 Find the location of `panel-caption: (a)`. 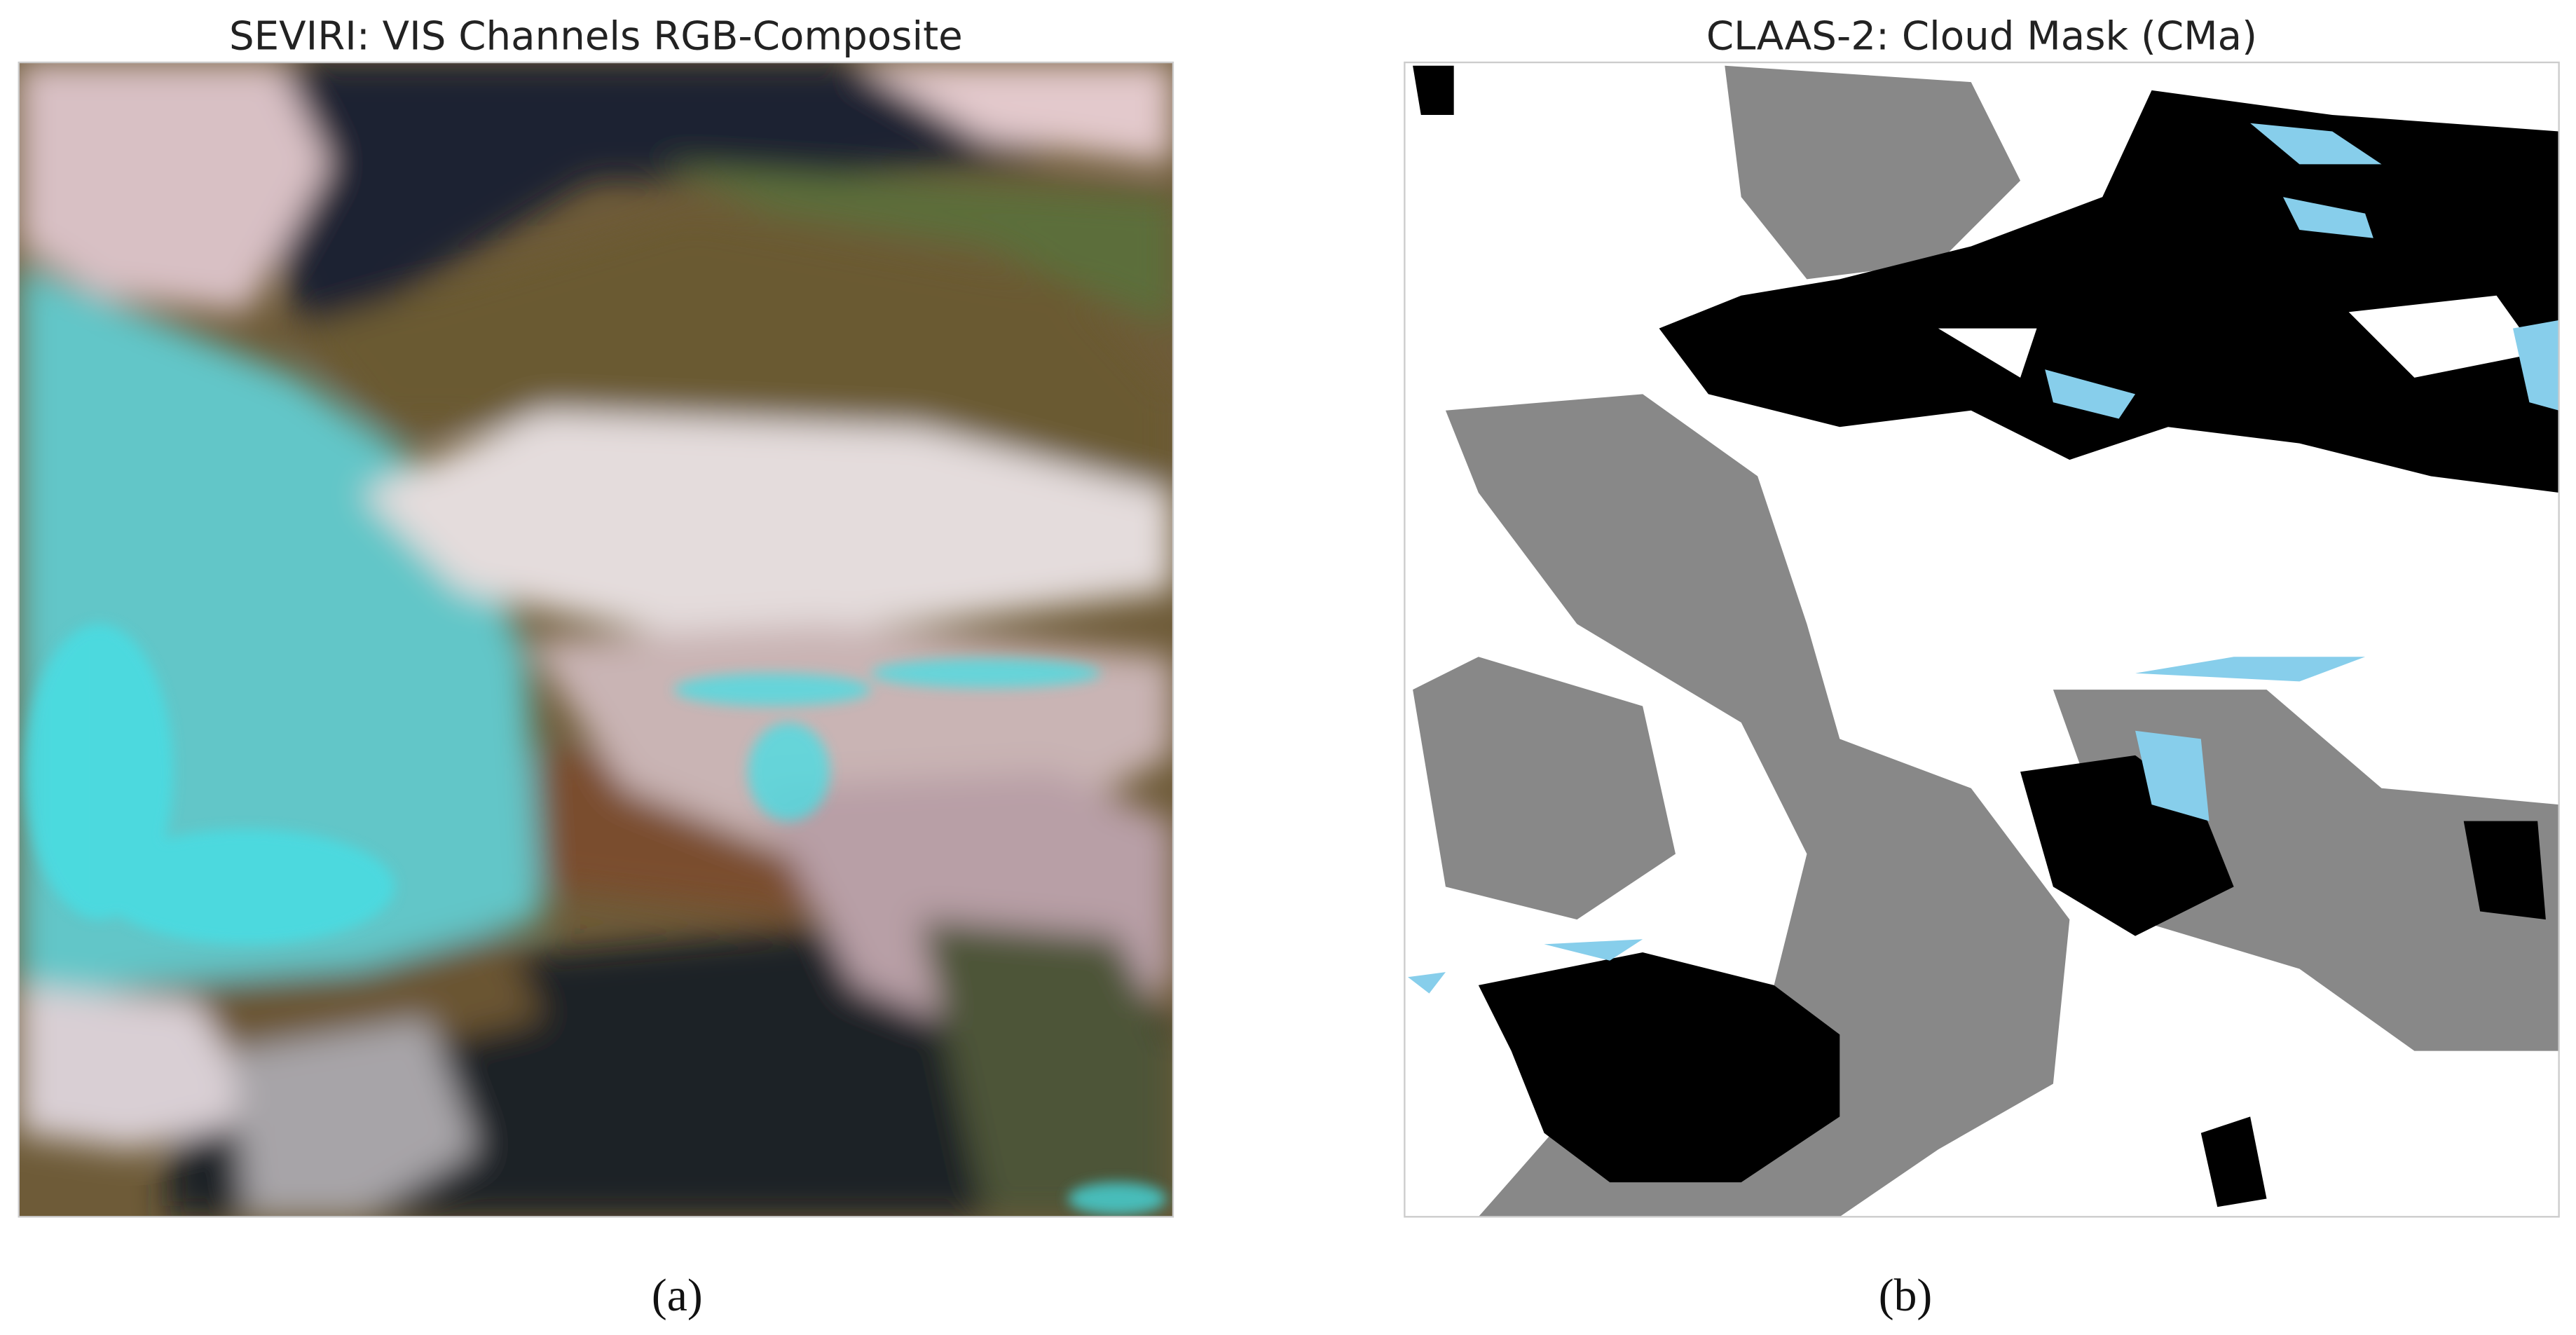

panel-caption: (a) is located at coordinates (678, 1296).